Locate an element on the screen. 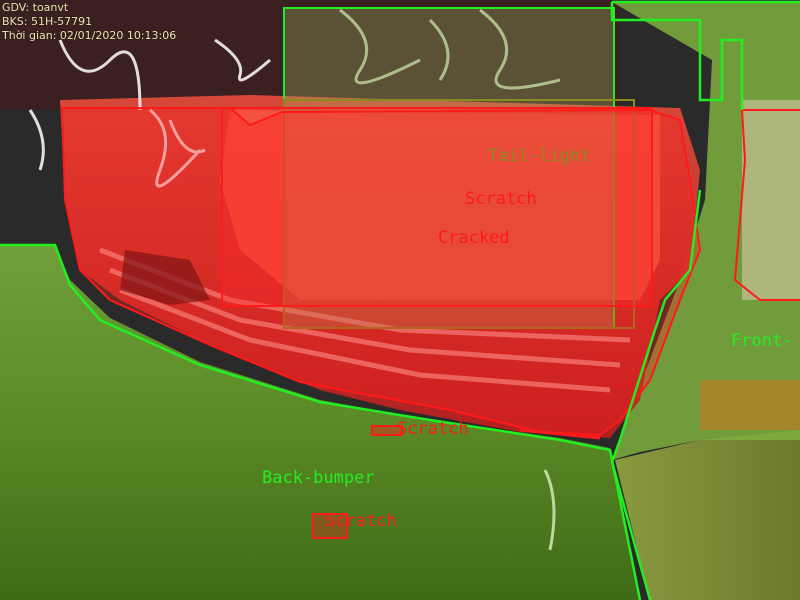  right-red-outline is located at coordinates (766, 205).